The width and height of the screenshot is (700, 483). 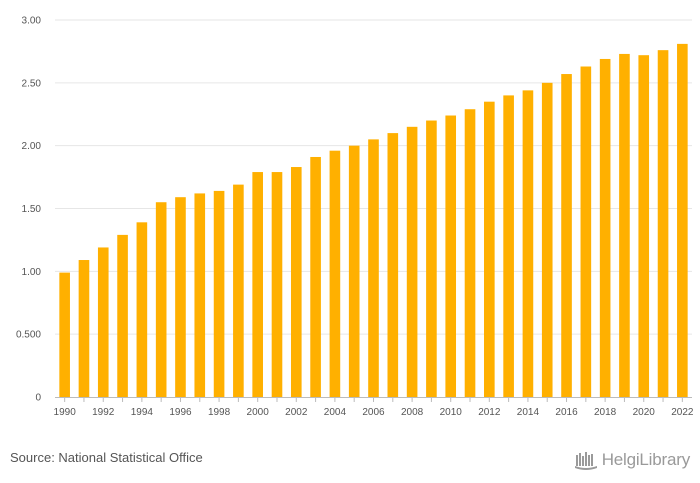 What do you see at coordinates (451, 256) in the screenshot?
I see `bar-2010` at bounding box center [451, 256].